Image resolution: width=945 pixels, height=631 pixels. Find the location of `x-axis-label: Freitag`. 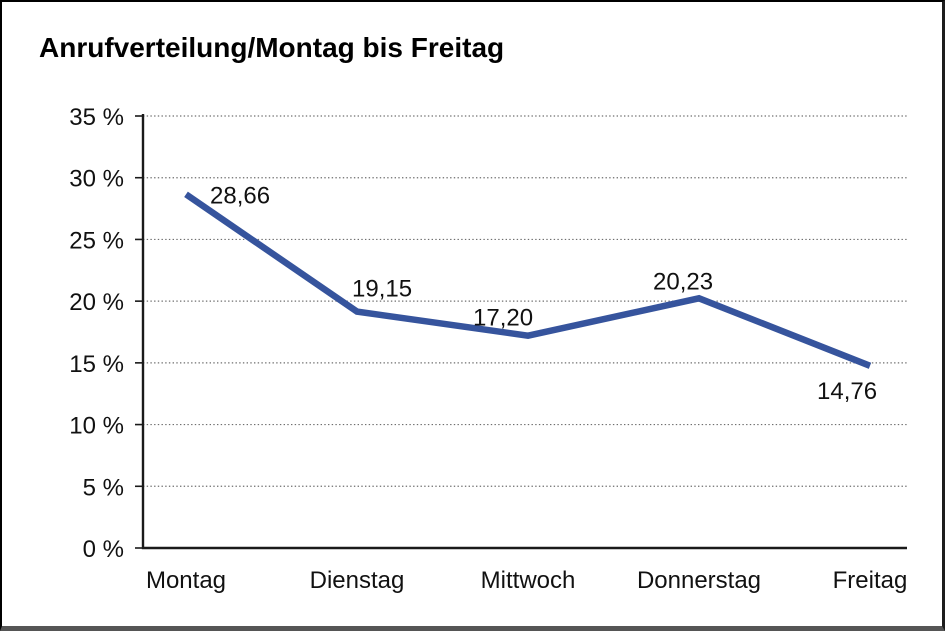

x-axis-label: Freitag is located at coordinates (870, 580).